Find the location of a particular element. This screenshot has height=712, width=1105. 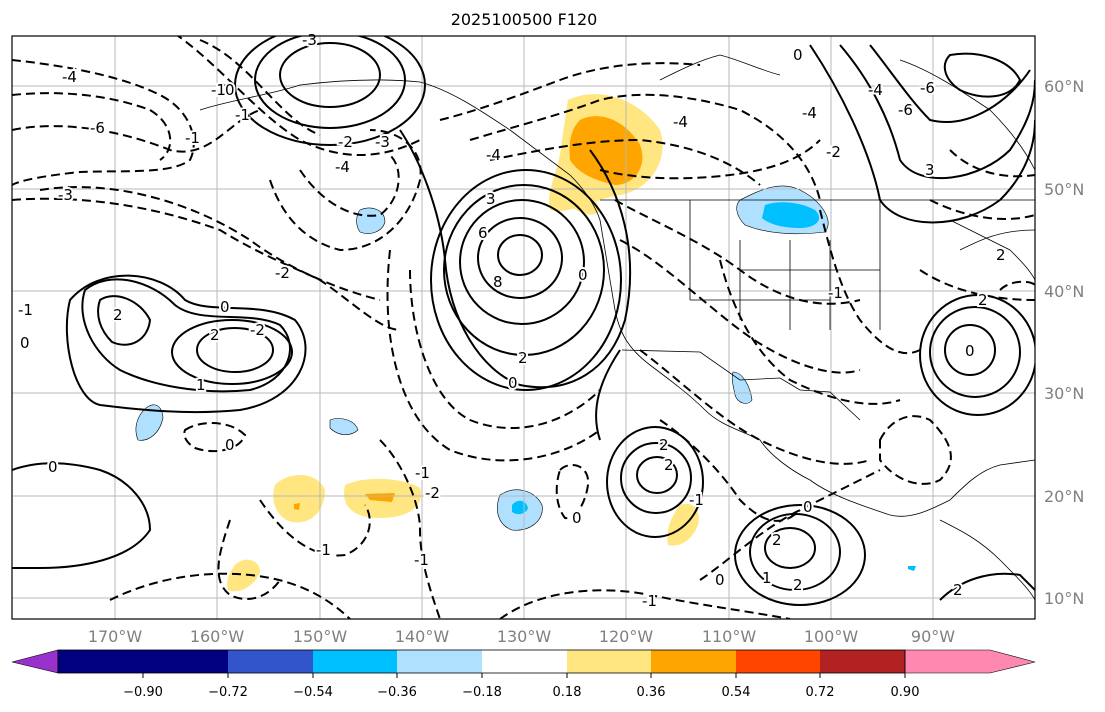

lon-tick-label: 160°W is located at coordinates (217, 636).